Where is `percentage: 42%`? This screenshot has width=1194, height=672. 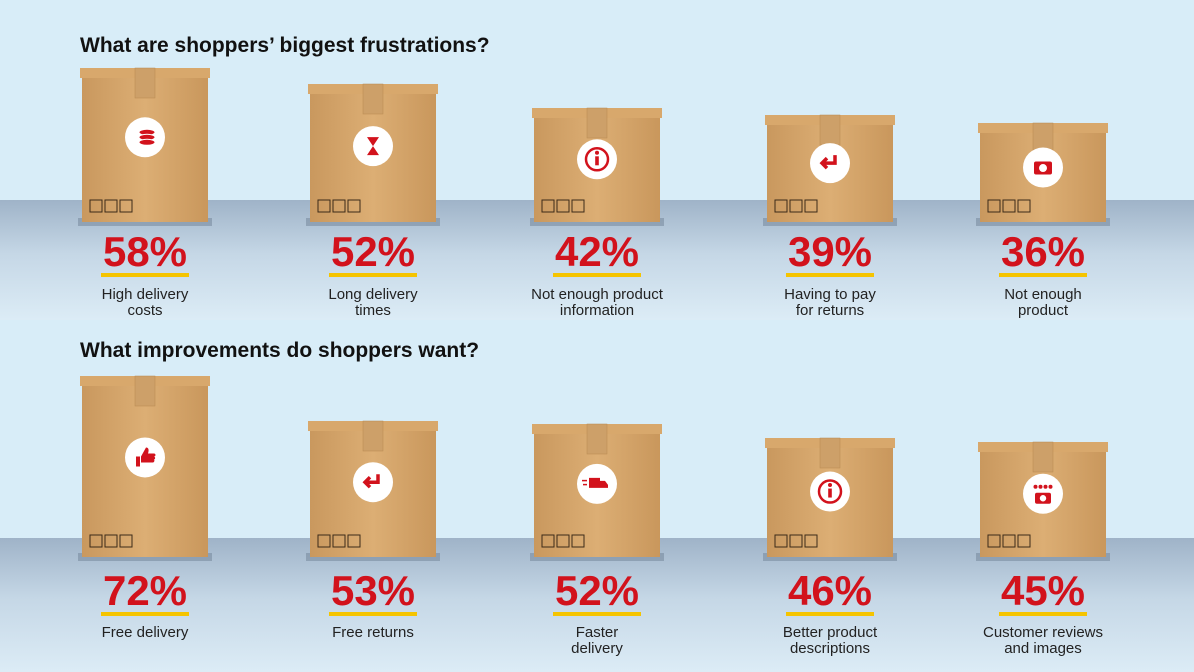
percentage: 42% is located at coordinates (597, 251).